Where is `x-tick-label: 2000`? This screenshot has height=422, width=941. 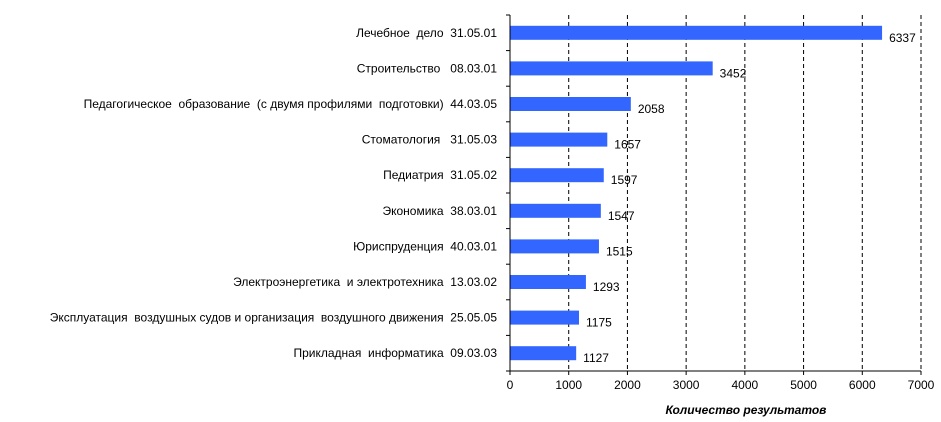 x-tick-label: 2000 is located at coordinates (627, 385).